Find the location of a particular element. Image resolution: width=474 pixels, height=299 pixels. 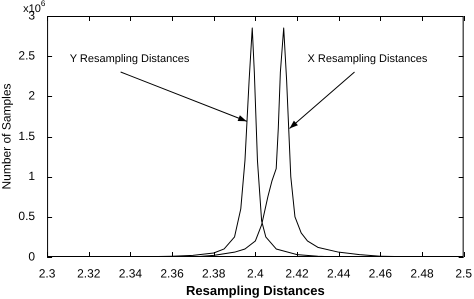

y-tick-label: 1 is located at coordinates (32, 175).